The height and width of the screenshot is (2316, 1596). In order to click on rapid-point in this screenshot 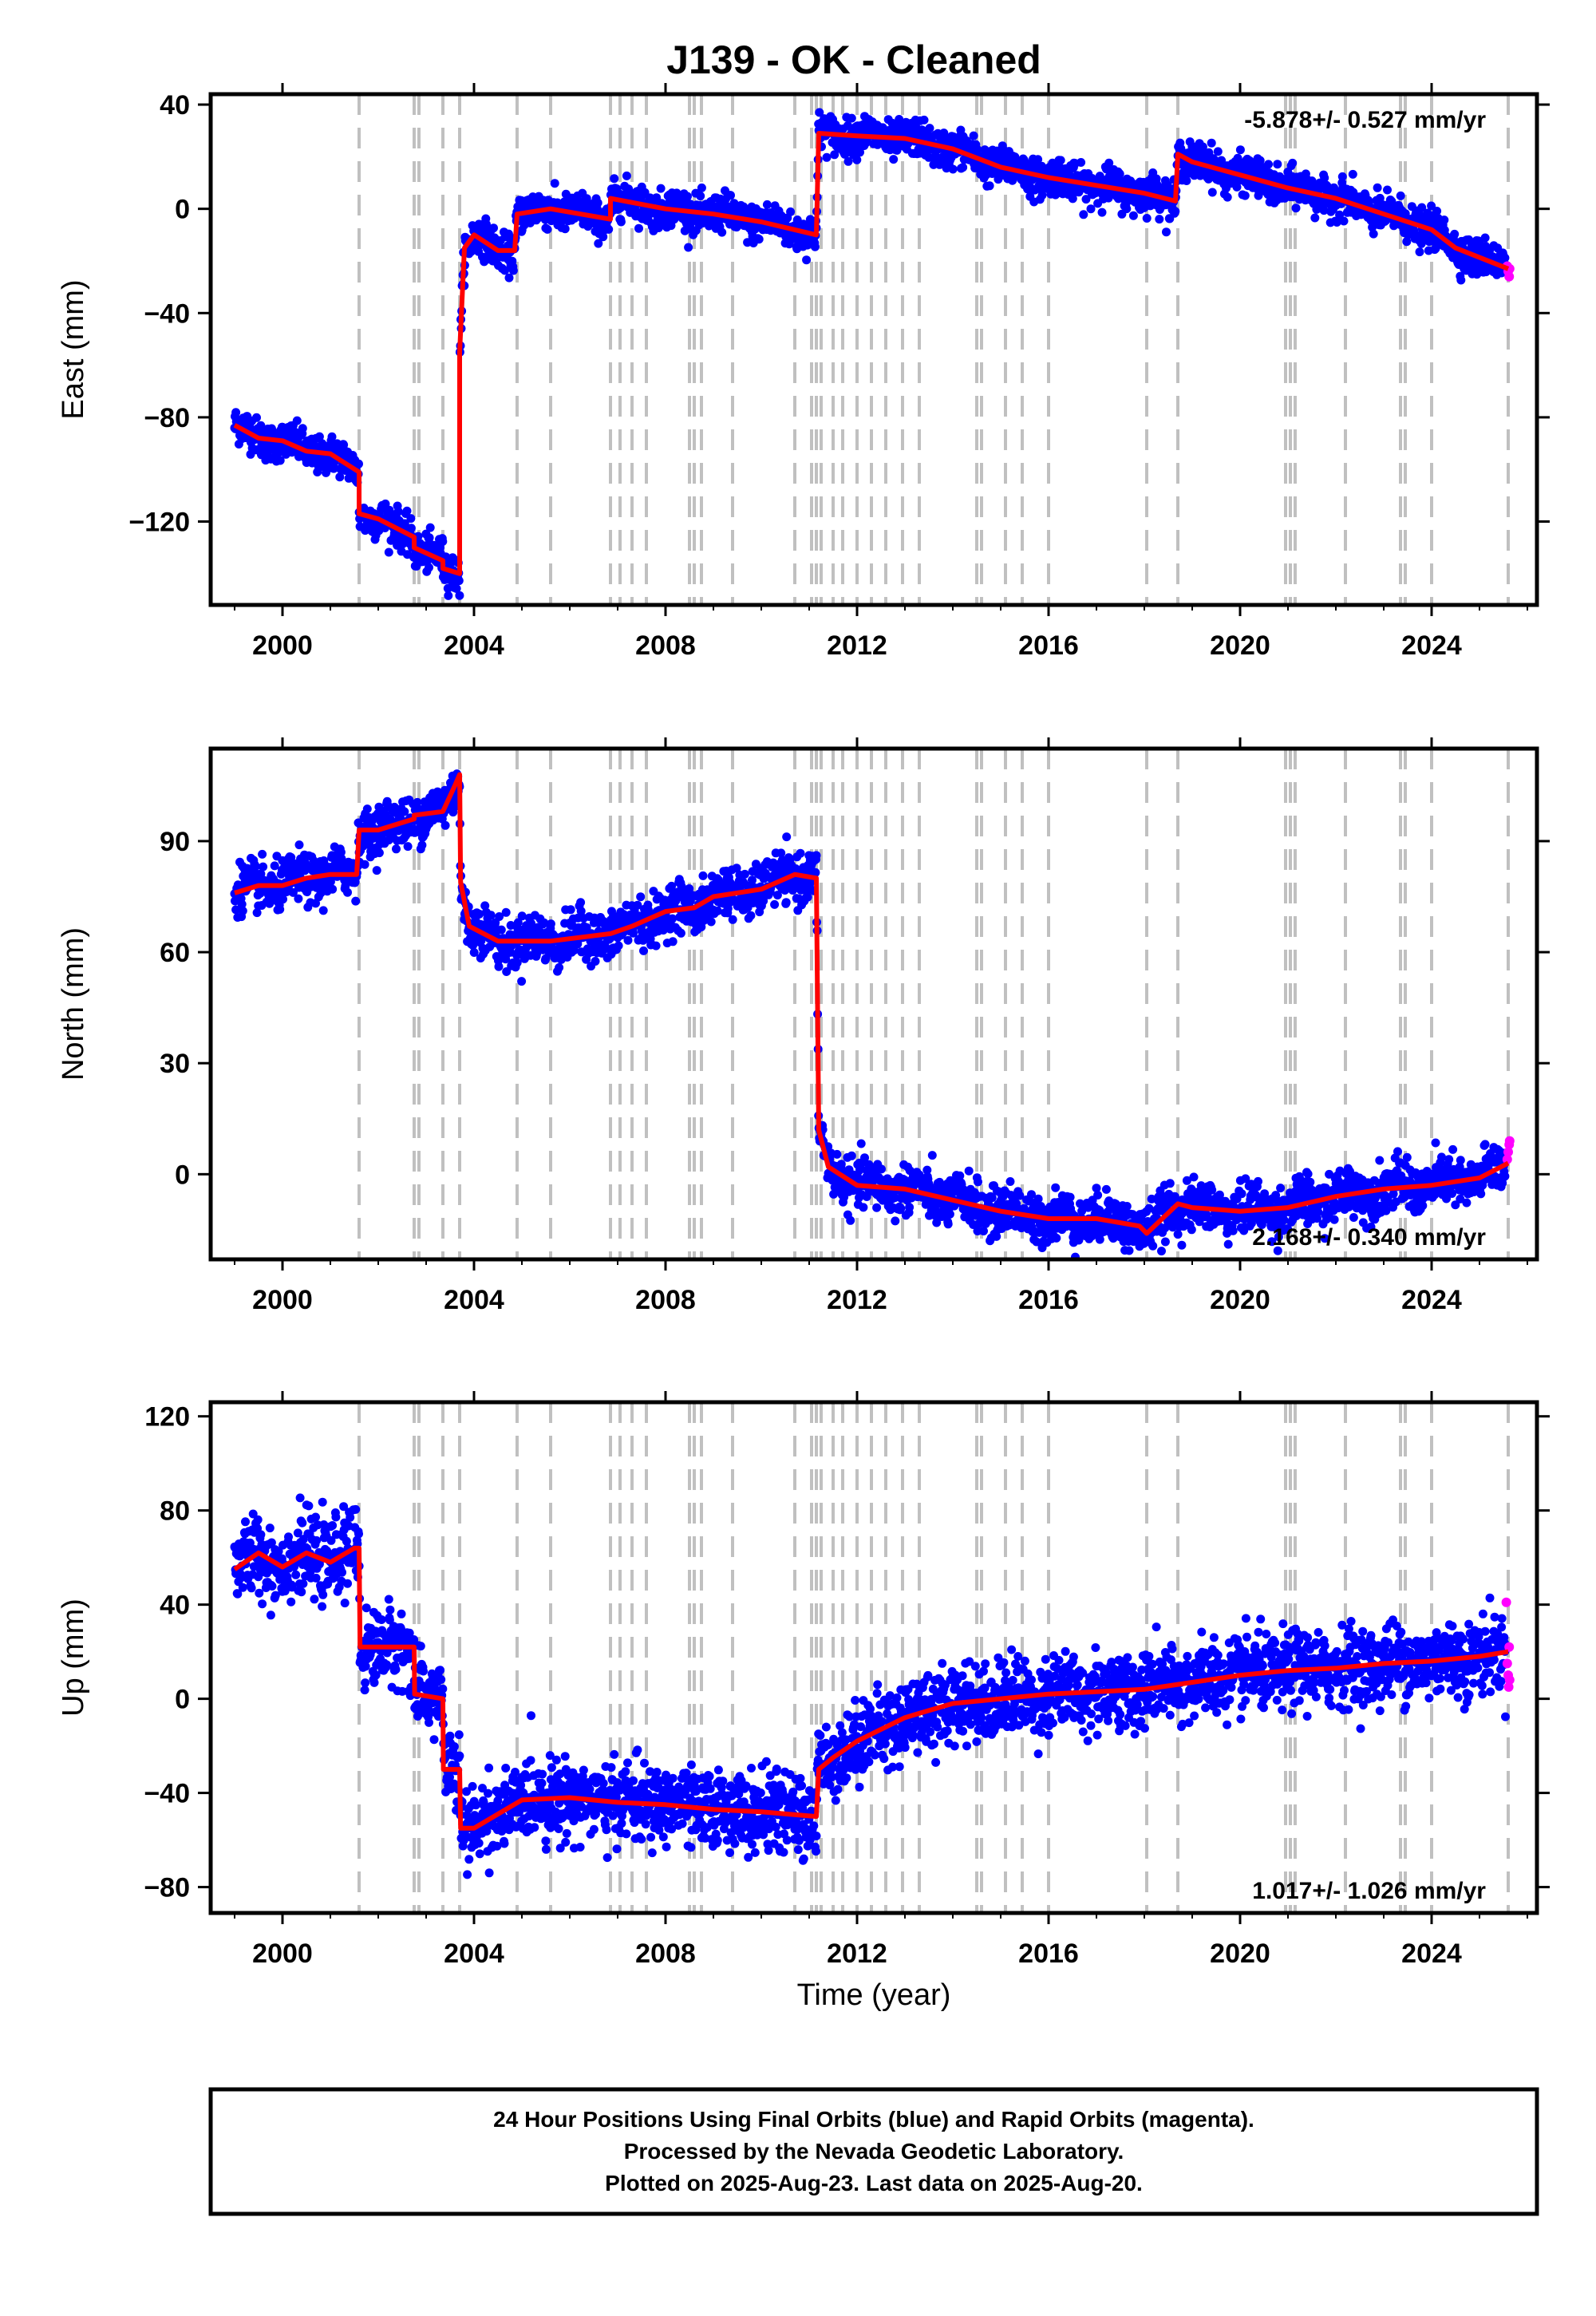, I will do `click(1509, 276)`.